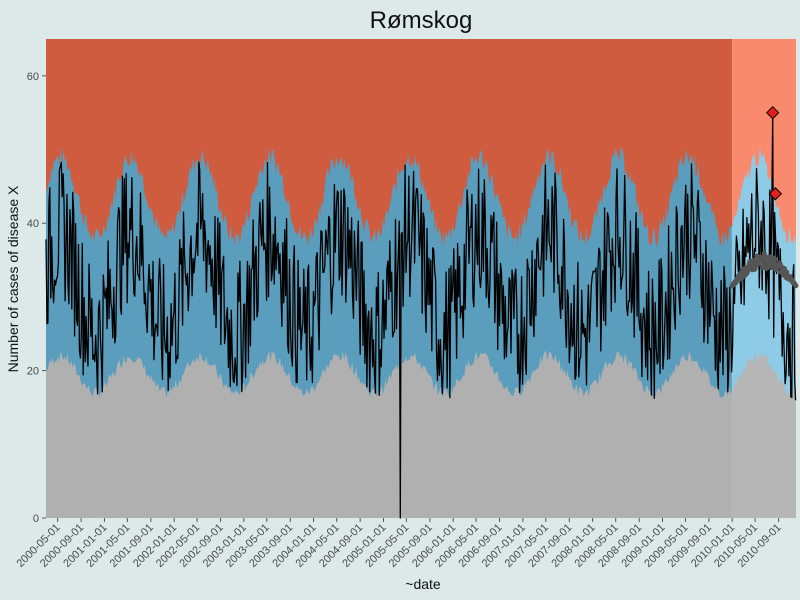 This screenshot has height=600, width=800. What do you see at coordinates (33, 77) in the screenshot?
I see `y-tick-label: 60` at bounding box center [33, 77].